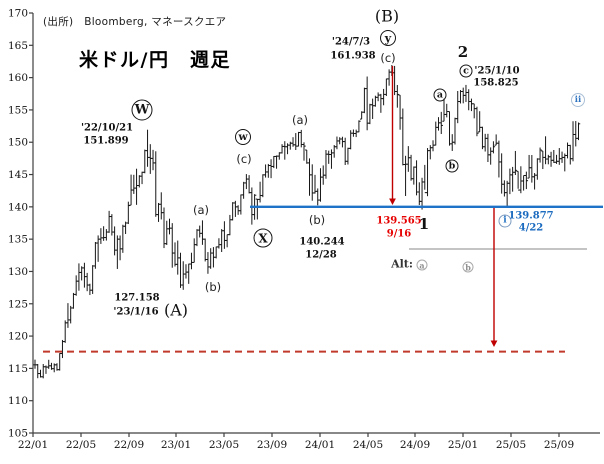  Describe the element at coordinates (402, 264) in the screenshot. I see `alt-label: Alt:` at that location.